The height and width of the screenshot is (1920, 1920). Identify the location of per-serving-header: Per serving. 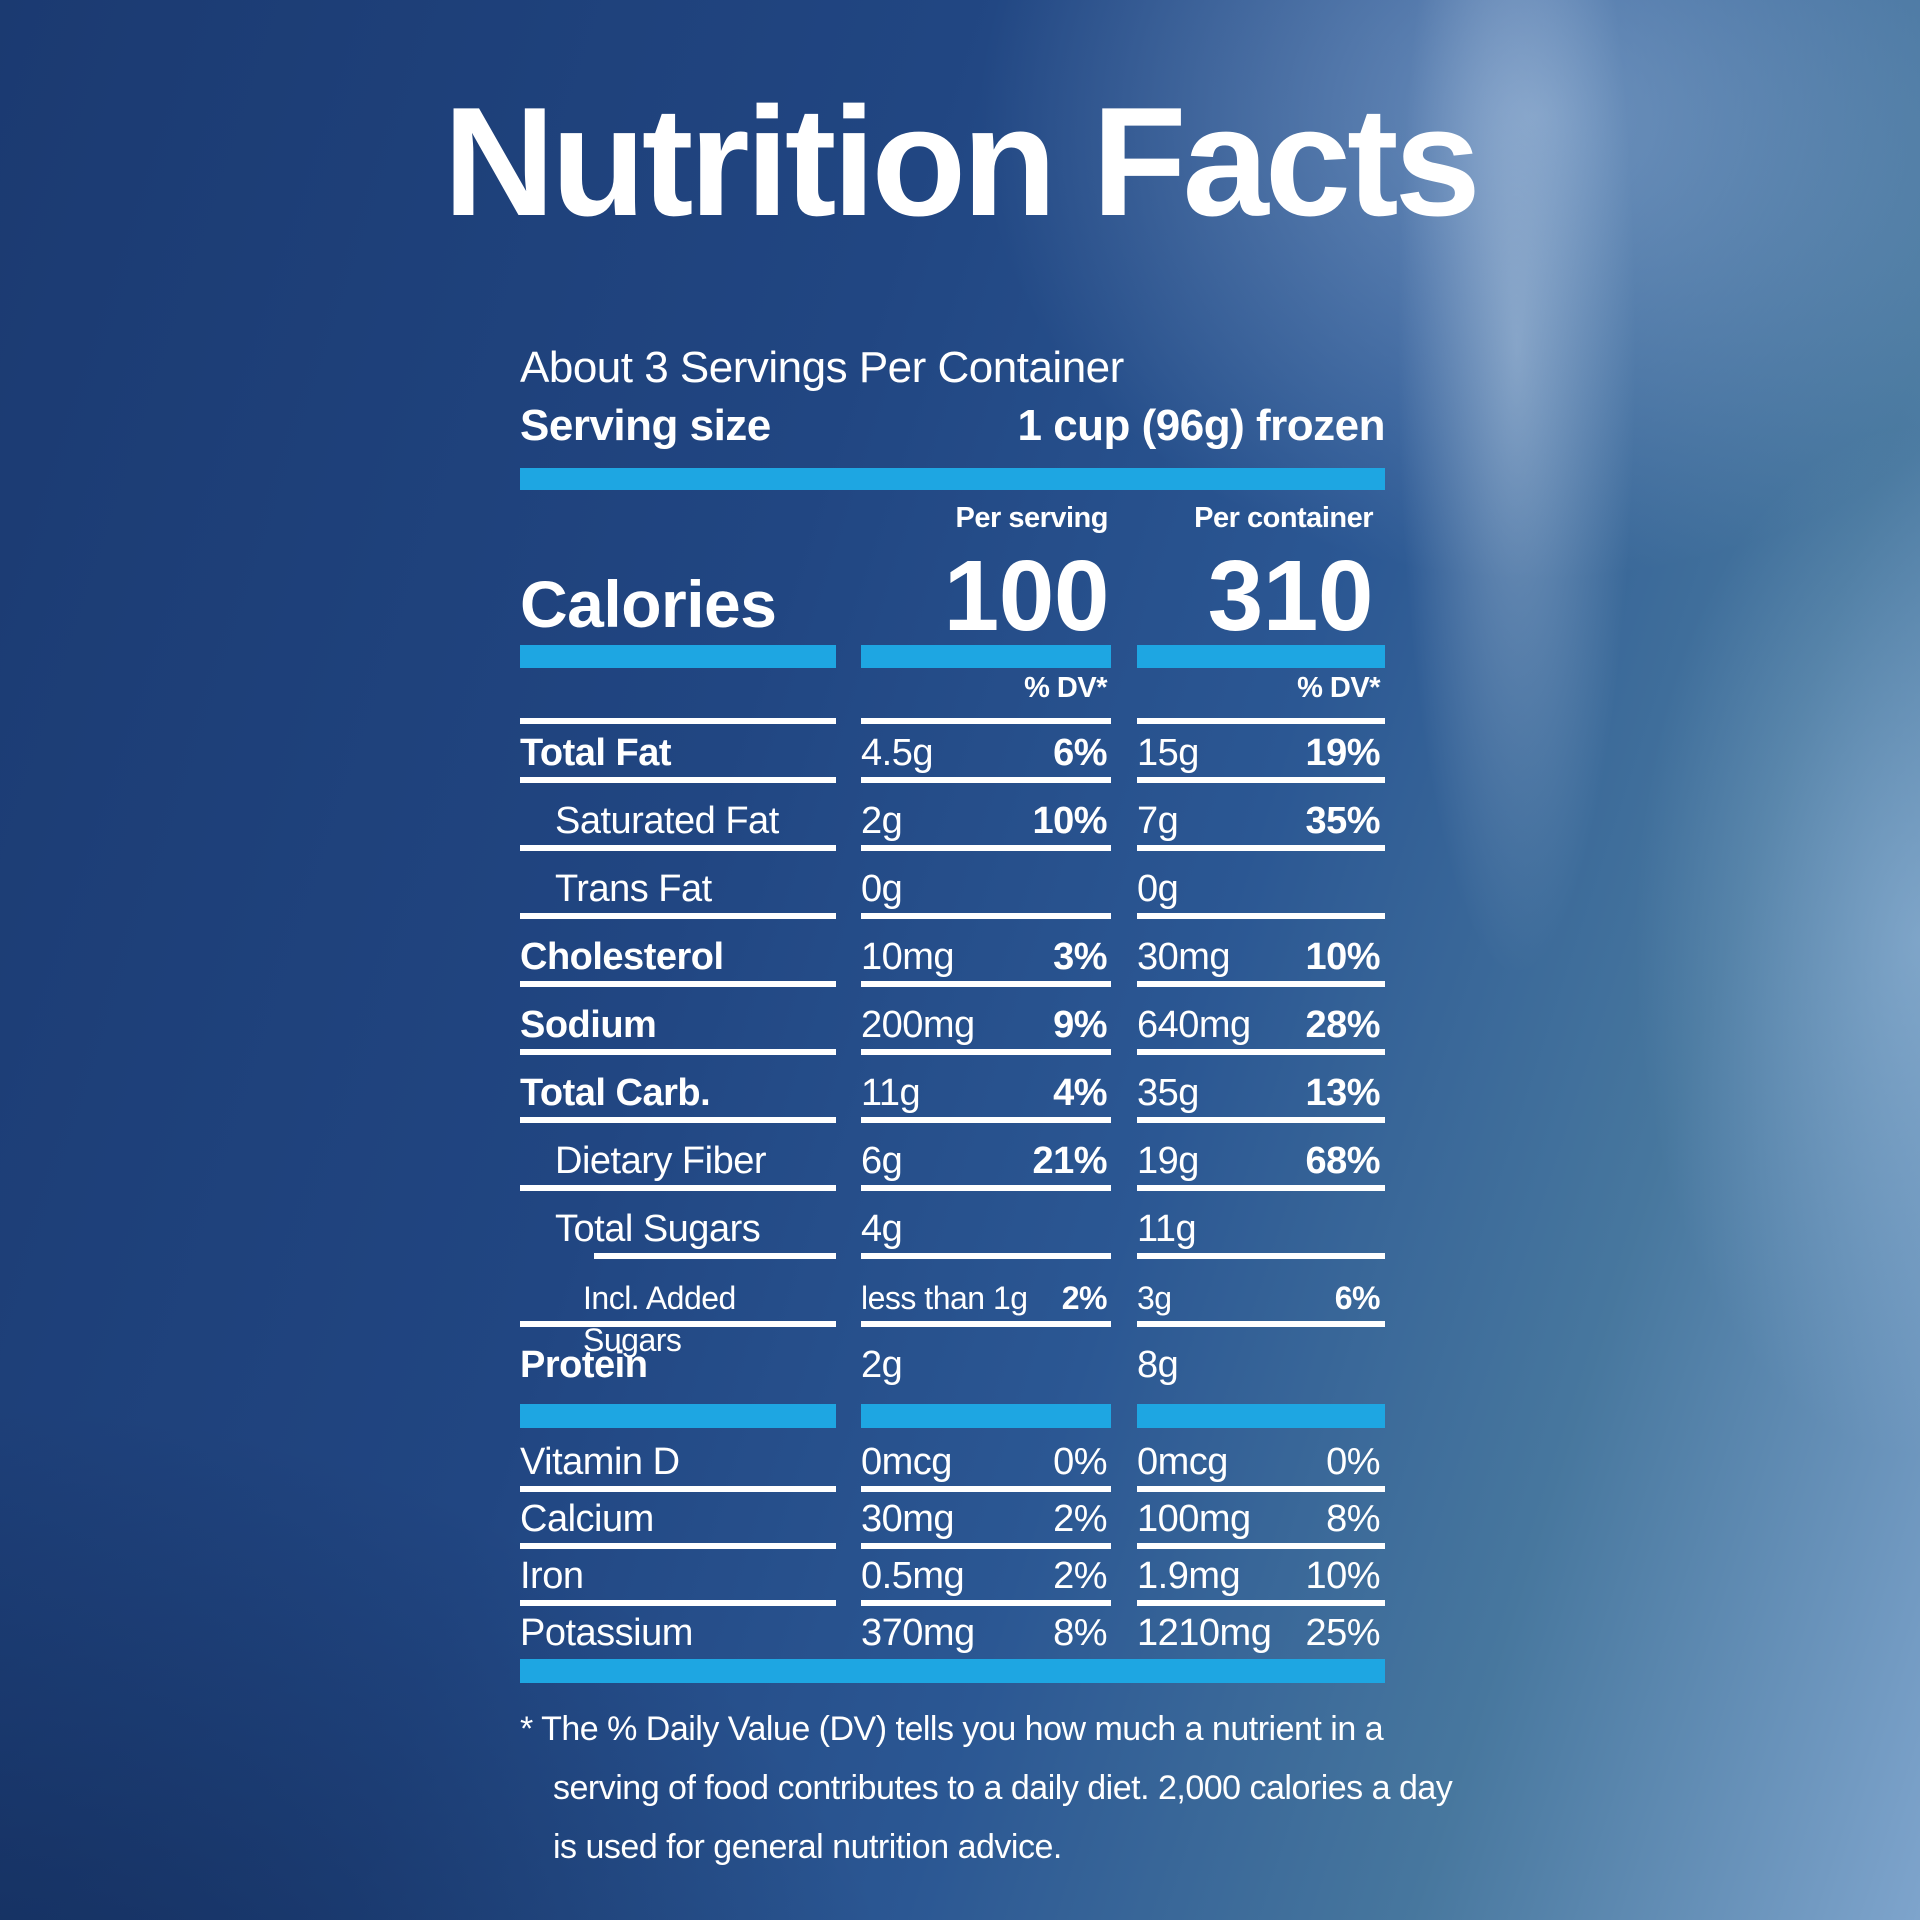
(1032, 518).